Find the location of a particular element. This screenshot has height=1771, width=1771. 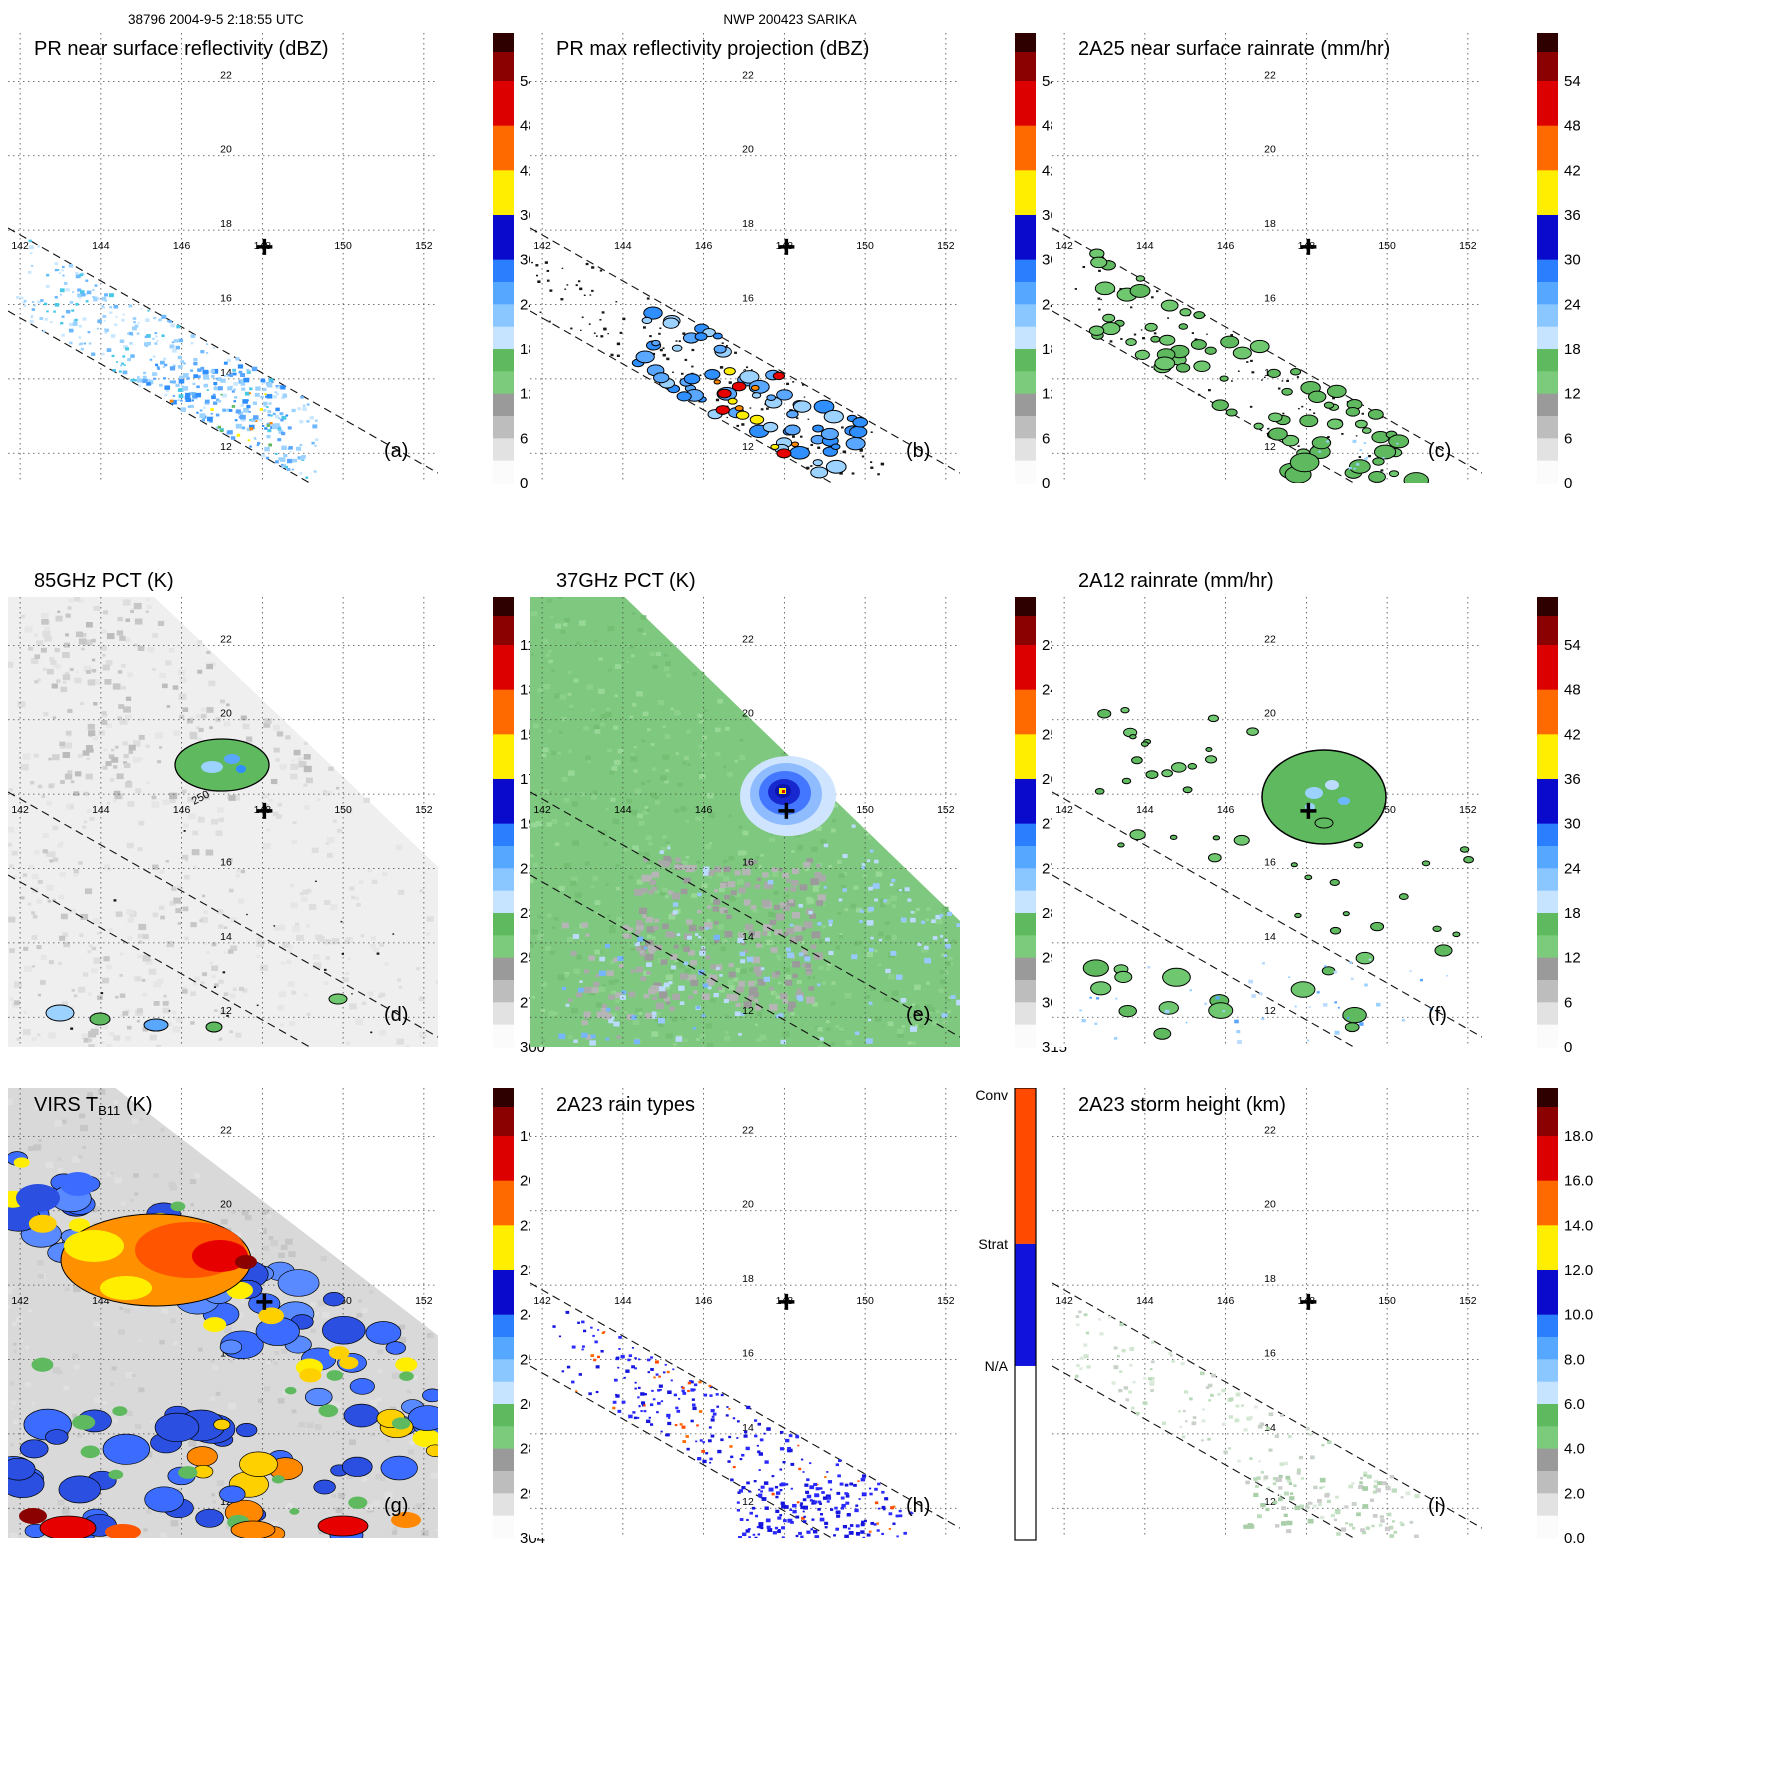

svg-text: (a) is located at coordinates (396, 451).